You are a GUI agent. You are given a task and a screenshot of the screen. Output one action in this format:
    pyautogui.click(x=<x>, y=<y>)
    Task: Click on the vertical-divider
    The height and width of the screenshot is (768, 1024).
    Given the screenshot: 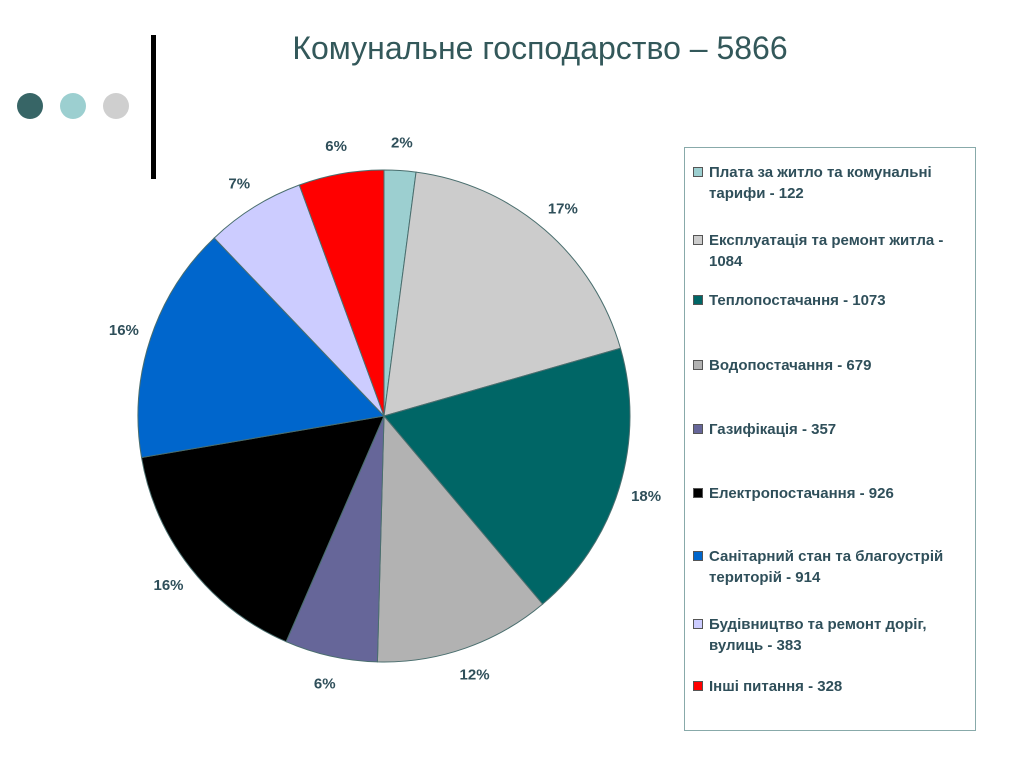 What is the action you would take?
    pyautogui.click(x=153, y=107)
    